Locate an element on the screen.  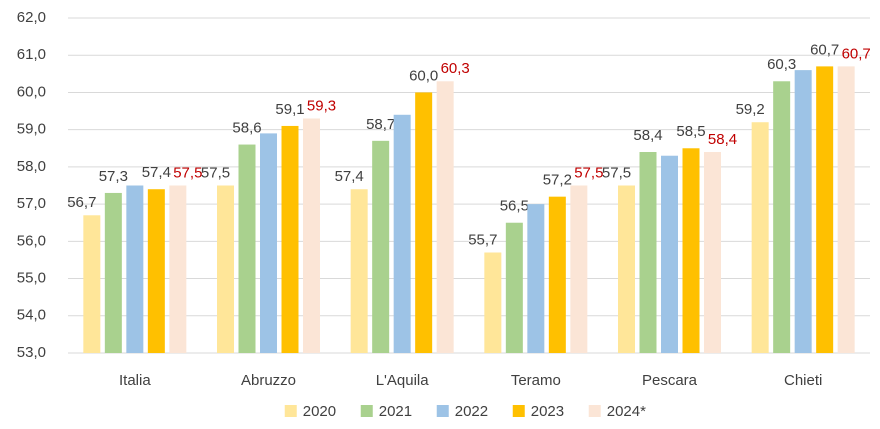
y-tick-label: 56,0 is located at coordinates (31, 240).